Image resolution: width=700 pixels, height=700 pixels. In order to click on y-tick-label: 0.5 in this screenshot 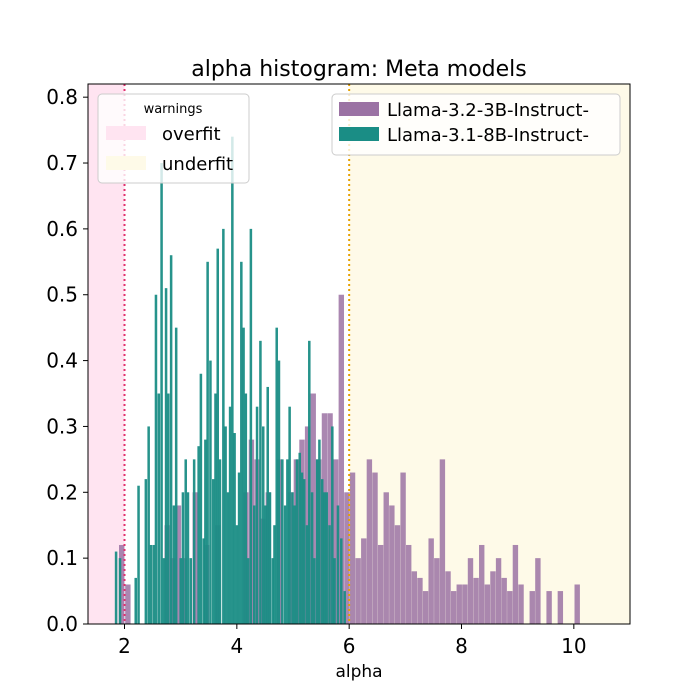, I will do `click(62, 295)`.